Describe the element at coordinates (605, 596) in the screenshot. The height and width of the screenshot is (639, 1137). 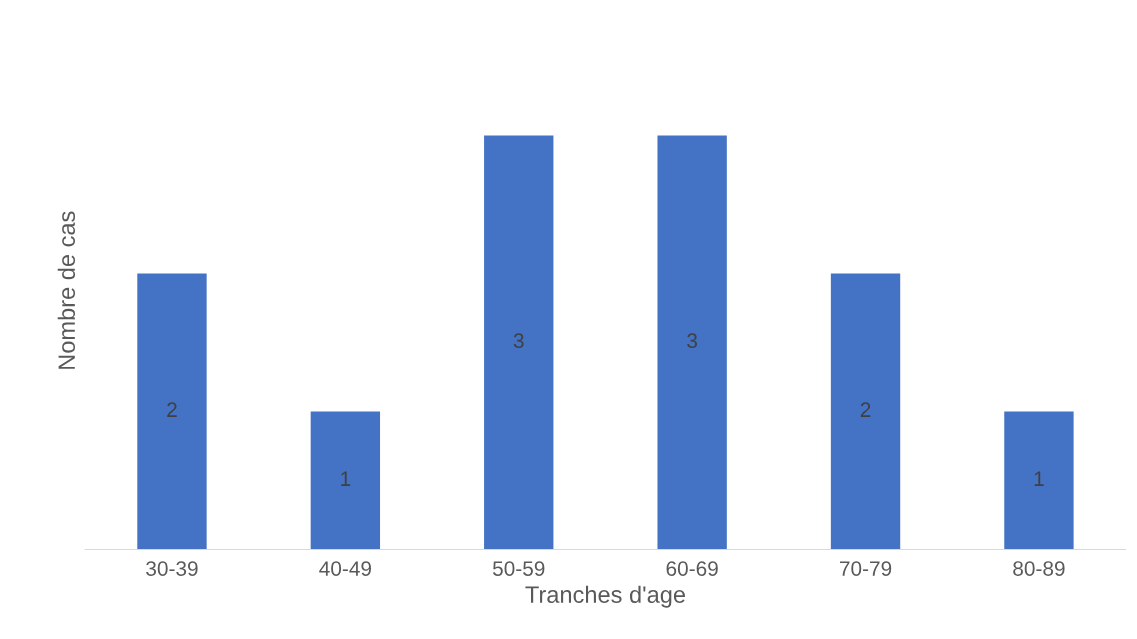
I see `x-axis-title: Tranches d'age` at that location.